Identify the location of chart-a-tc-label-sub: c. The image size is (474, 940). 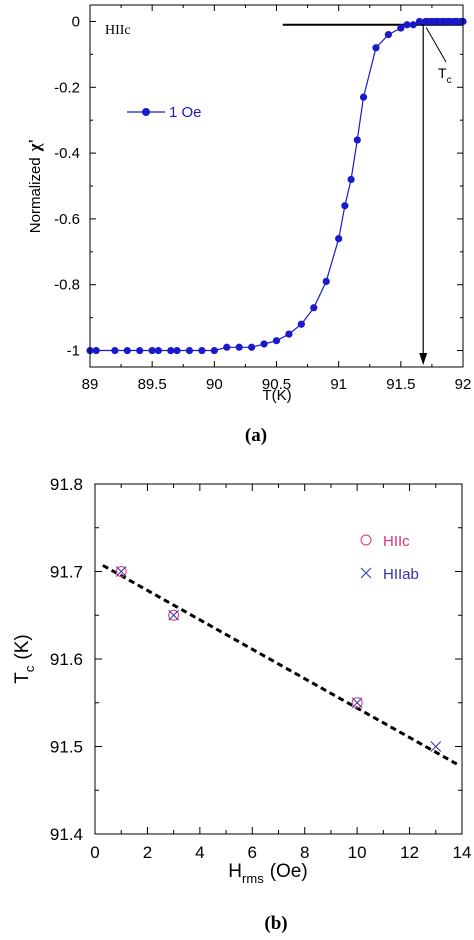
(449, 80).